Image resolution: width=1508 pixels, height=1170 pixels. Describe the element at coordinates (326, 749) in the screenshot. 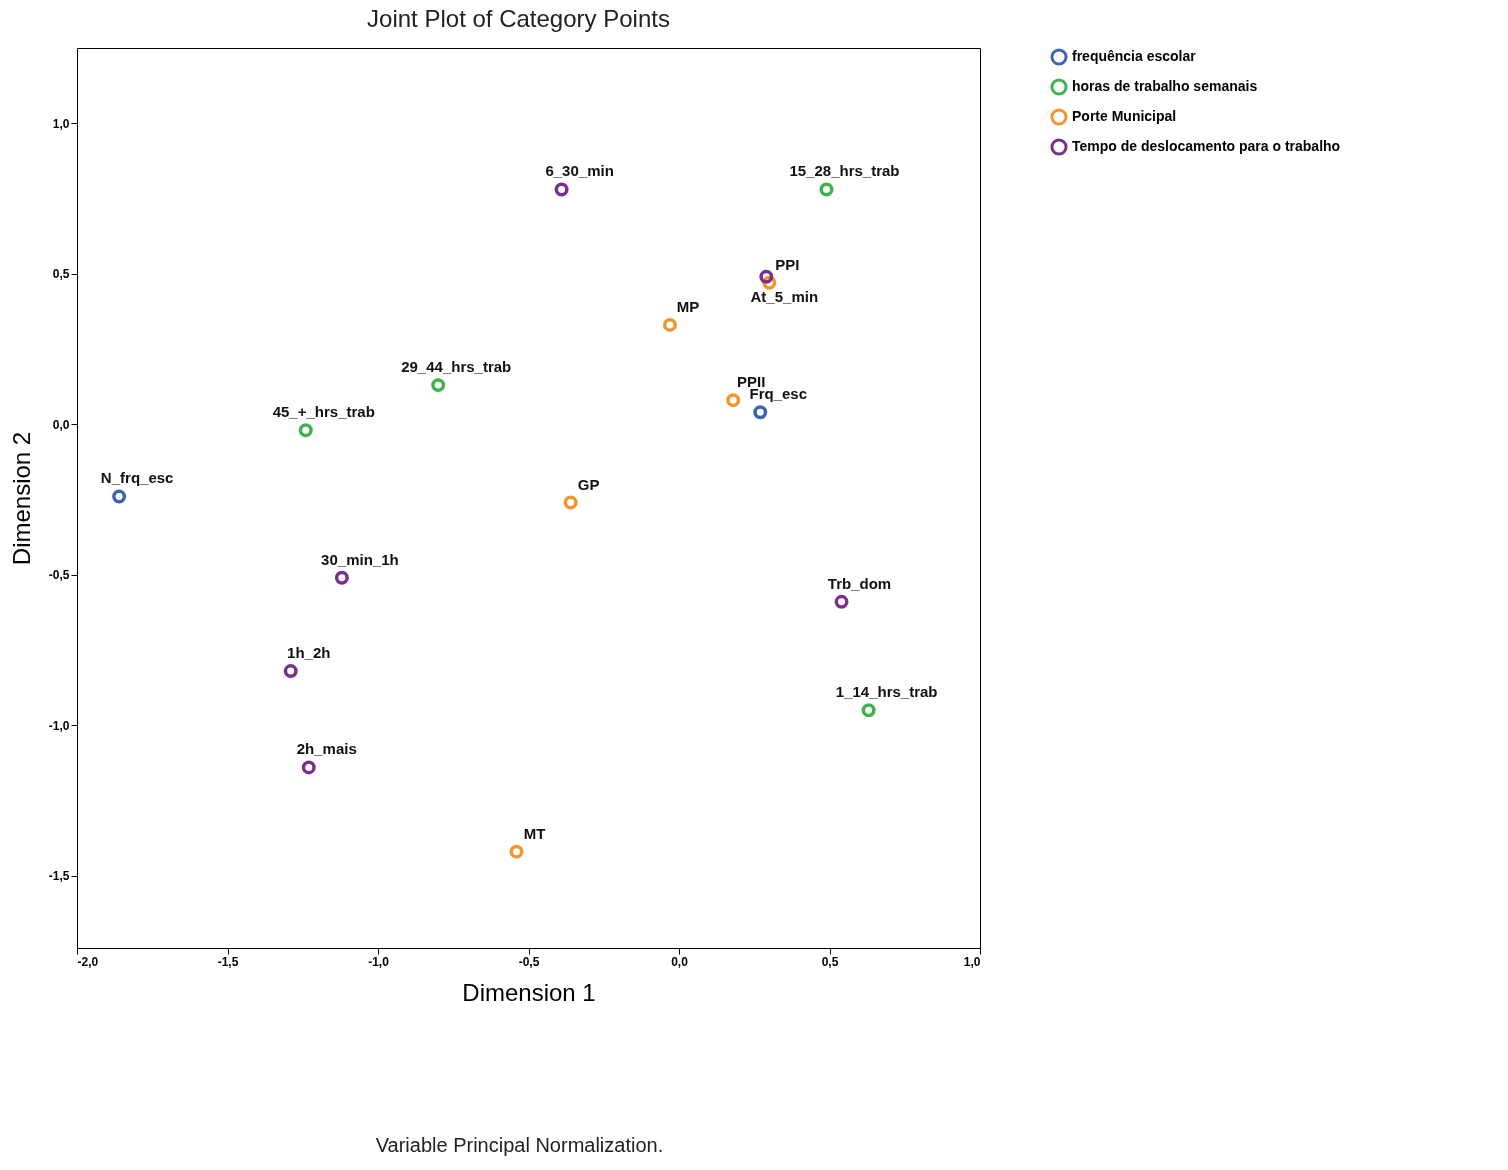

I see `annotation: 2h_mais` at that location.